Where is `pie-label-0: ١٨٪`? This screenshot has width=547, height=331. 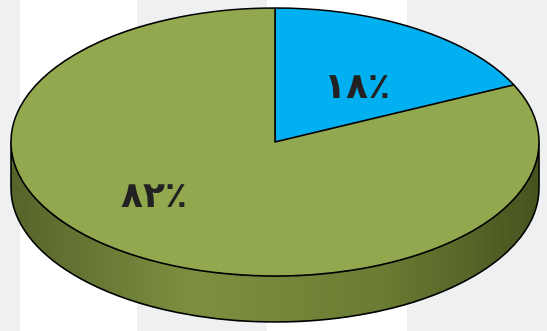
pie-label-0: ١٨٪ is located at coordinates (357, 86).